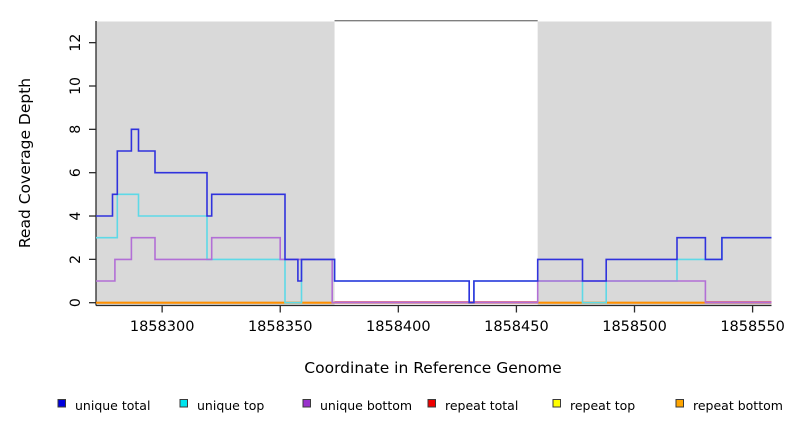 The image size is (792, 432). Describe the element at coordinates (481, 405) in the screenshot. I see `legend-label: repeat total` at that location.